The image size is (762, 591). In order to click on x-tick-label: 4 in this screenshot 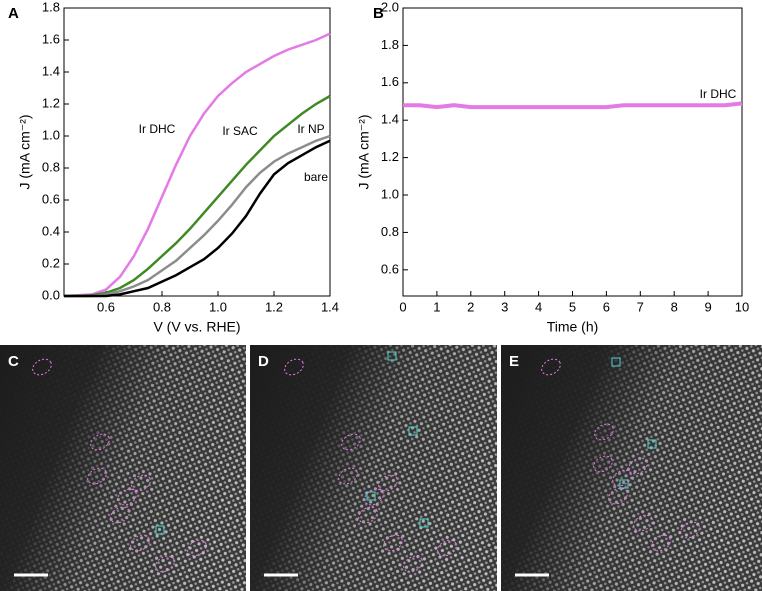, I will do `click(538, 306)`.